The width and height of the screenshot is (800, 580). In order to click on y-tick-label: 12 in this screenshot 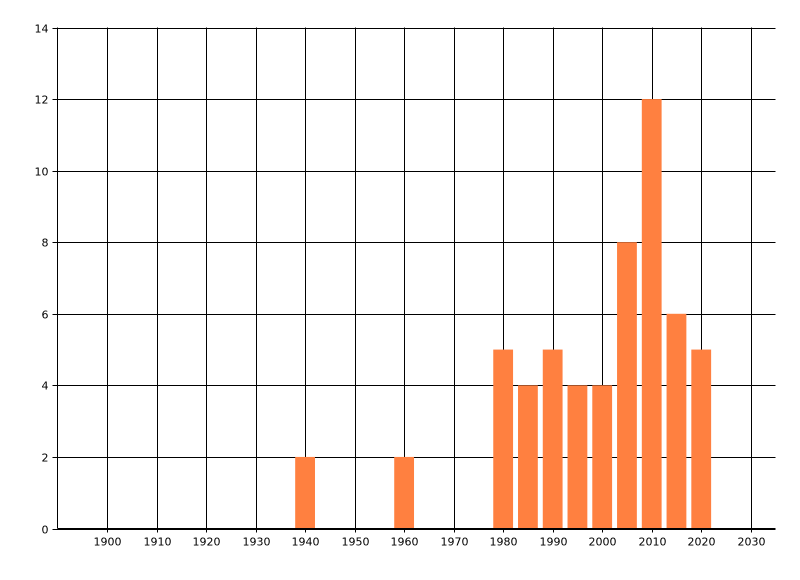, I will do `click(42, 100)`.